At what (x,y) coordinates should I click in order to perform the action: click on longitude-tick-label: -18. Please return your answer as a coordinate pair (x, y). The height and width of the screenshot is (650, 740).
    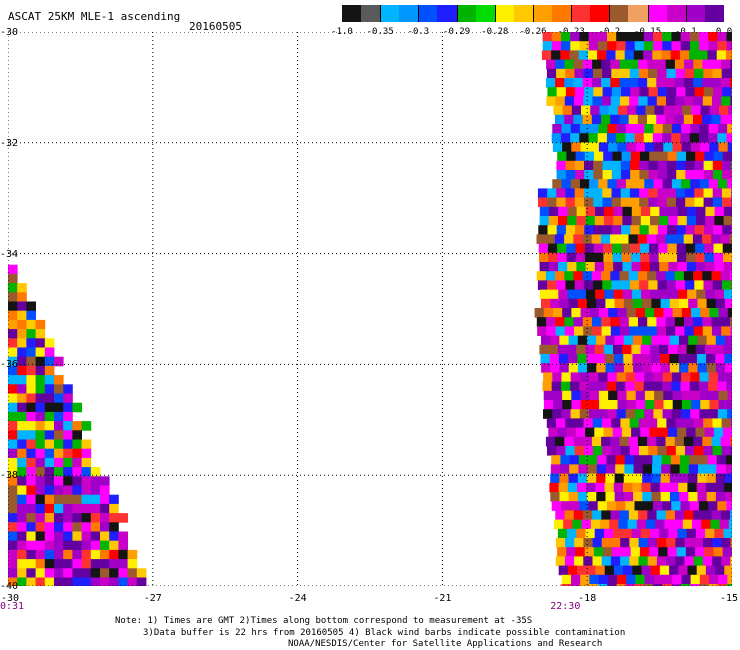
    Looking at the image, I should click on (587, 598).